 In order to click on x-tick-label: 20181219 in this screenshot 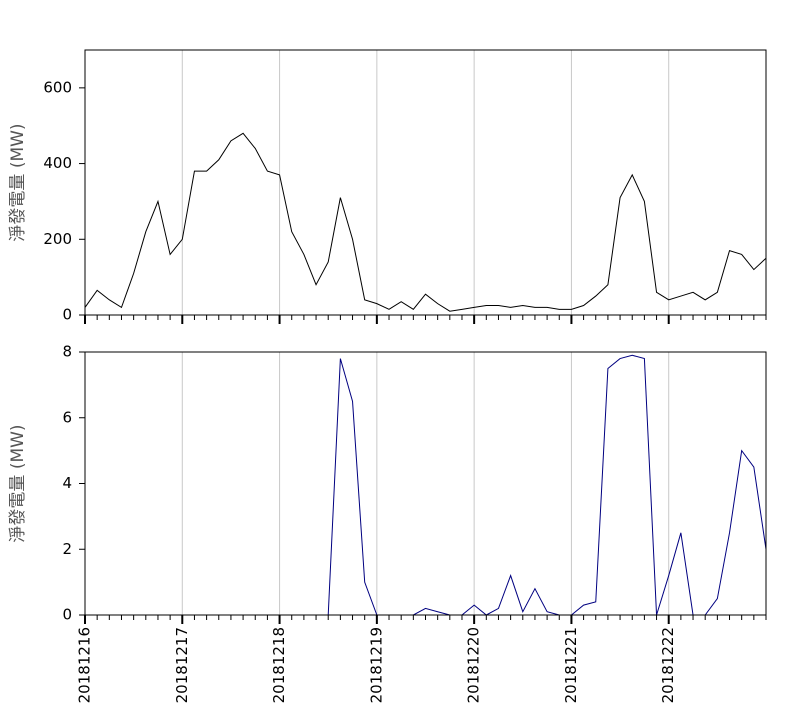, I will do `click(376, 665)`.